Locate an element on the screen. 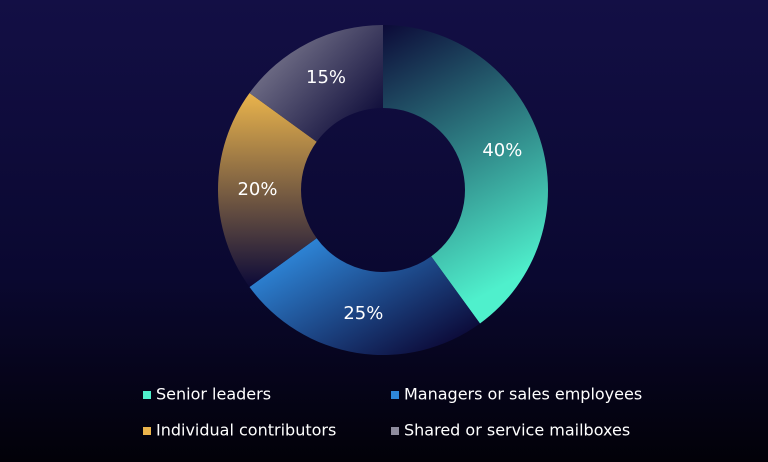  data-label: 20% is located at coordinates (257, 189).